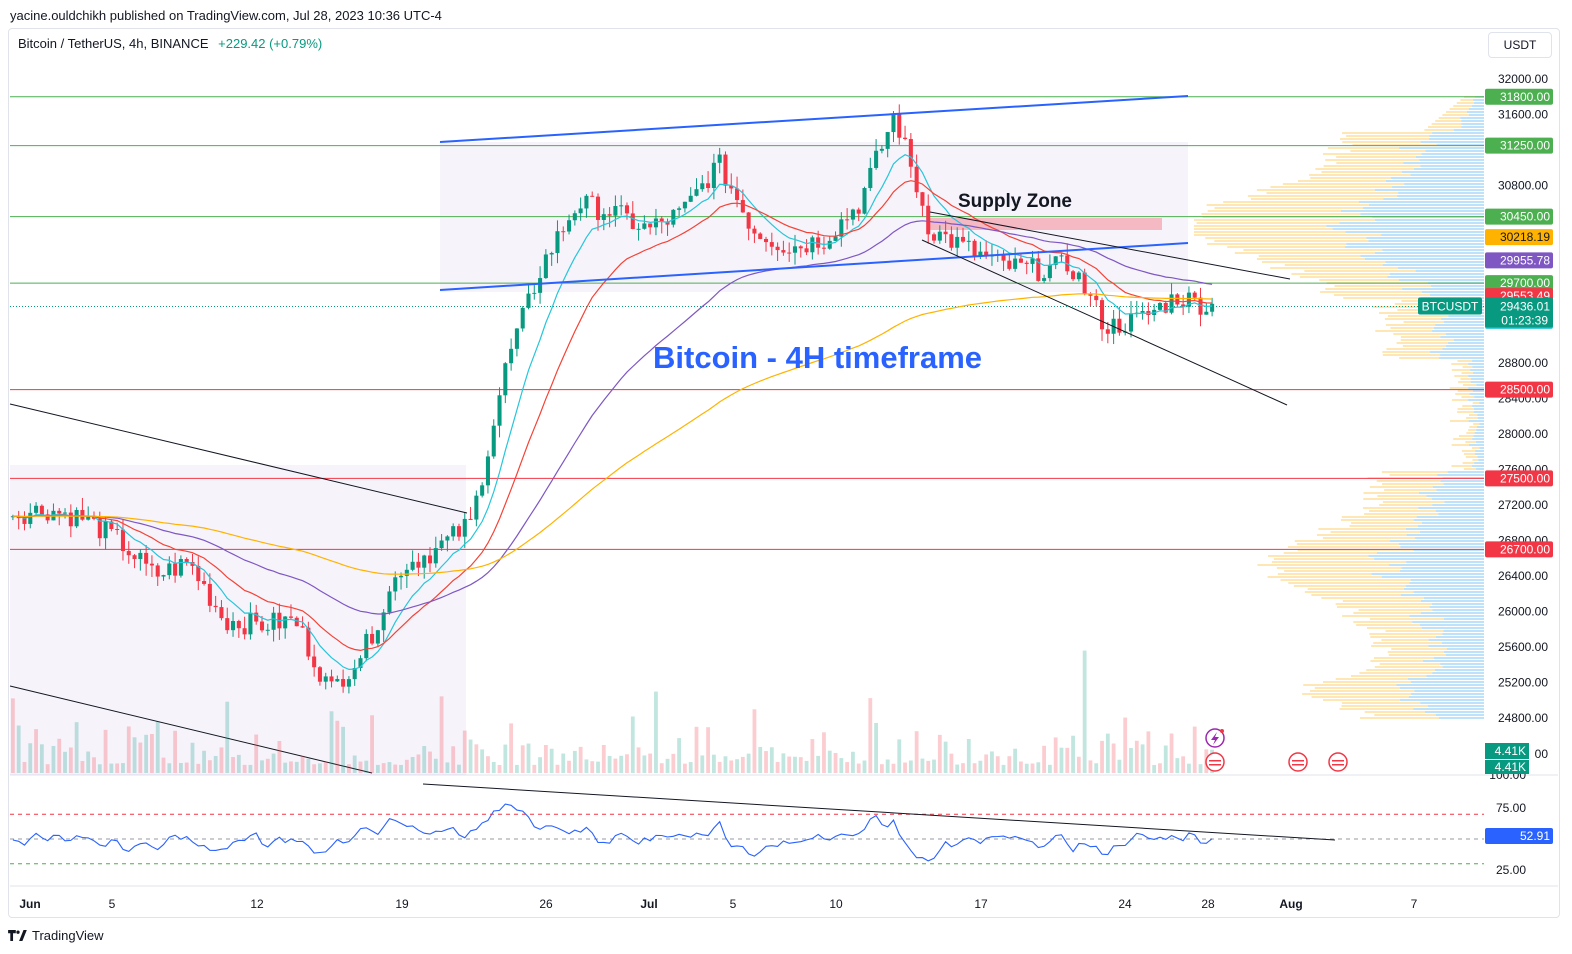  What do you see at coordinates (1450, 307) in the screenshot?
I see `current-symbol-label: BTCUSDT` at bounding box center [1450, 307].